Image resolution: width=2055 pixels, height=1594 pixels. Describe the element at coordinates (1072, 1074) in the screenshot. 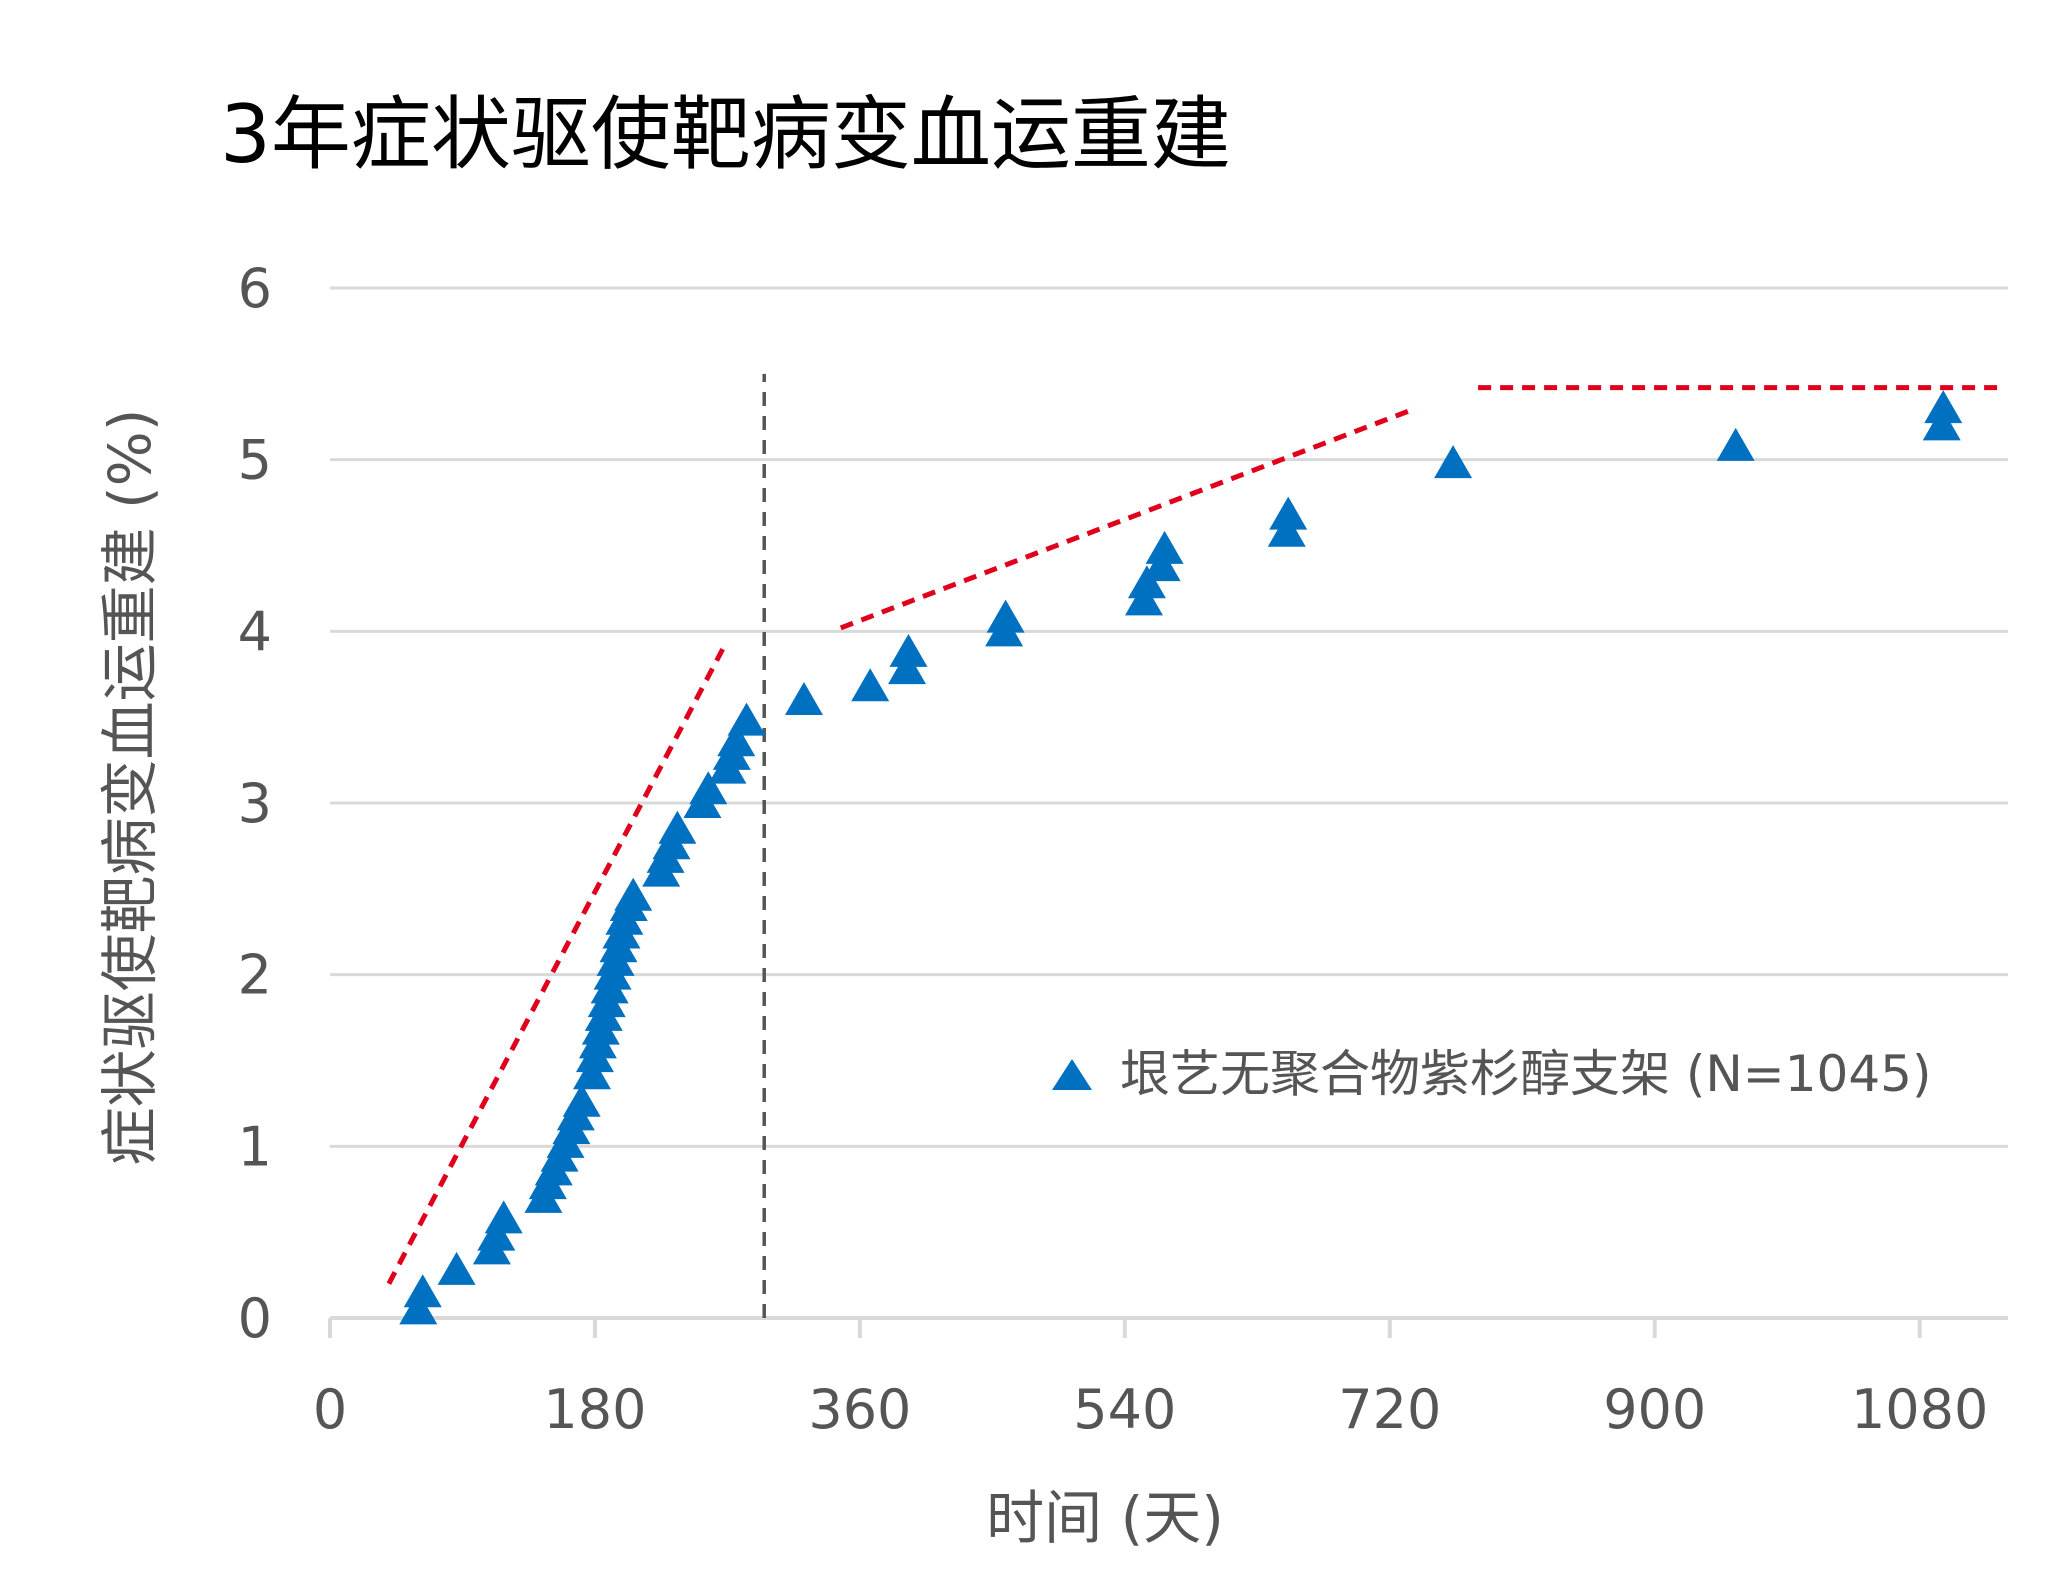

I see `legend-marker` at that location.